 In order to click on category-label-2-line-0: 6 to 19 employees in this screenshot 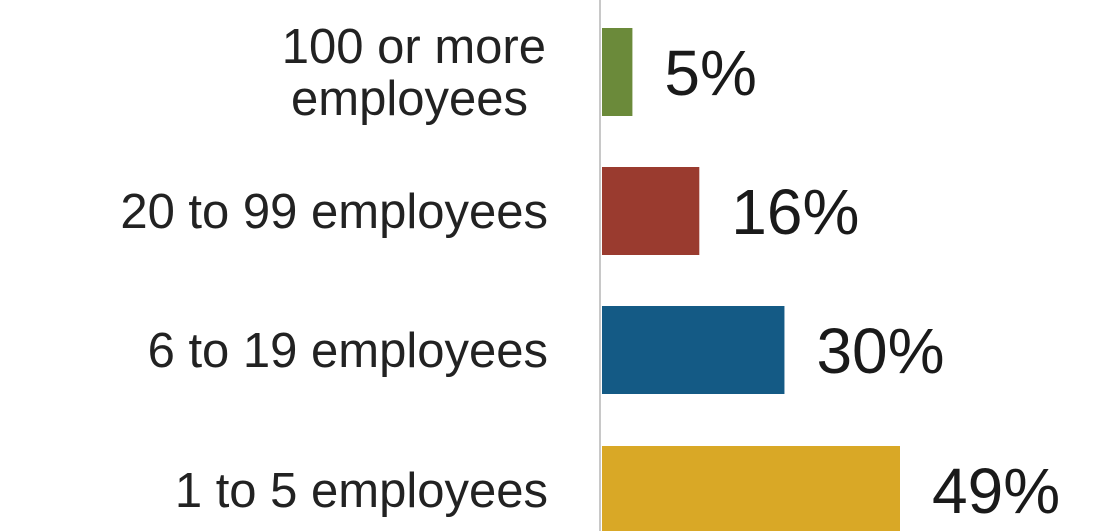, I will do `click(348, 351)`.